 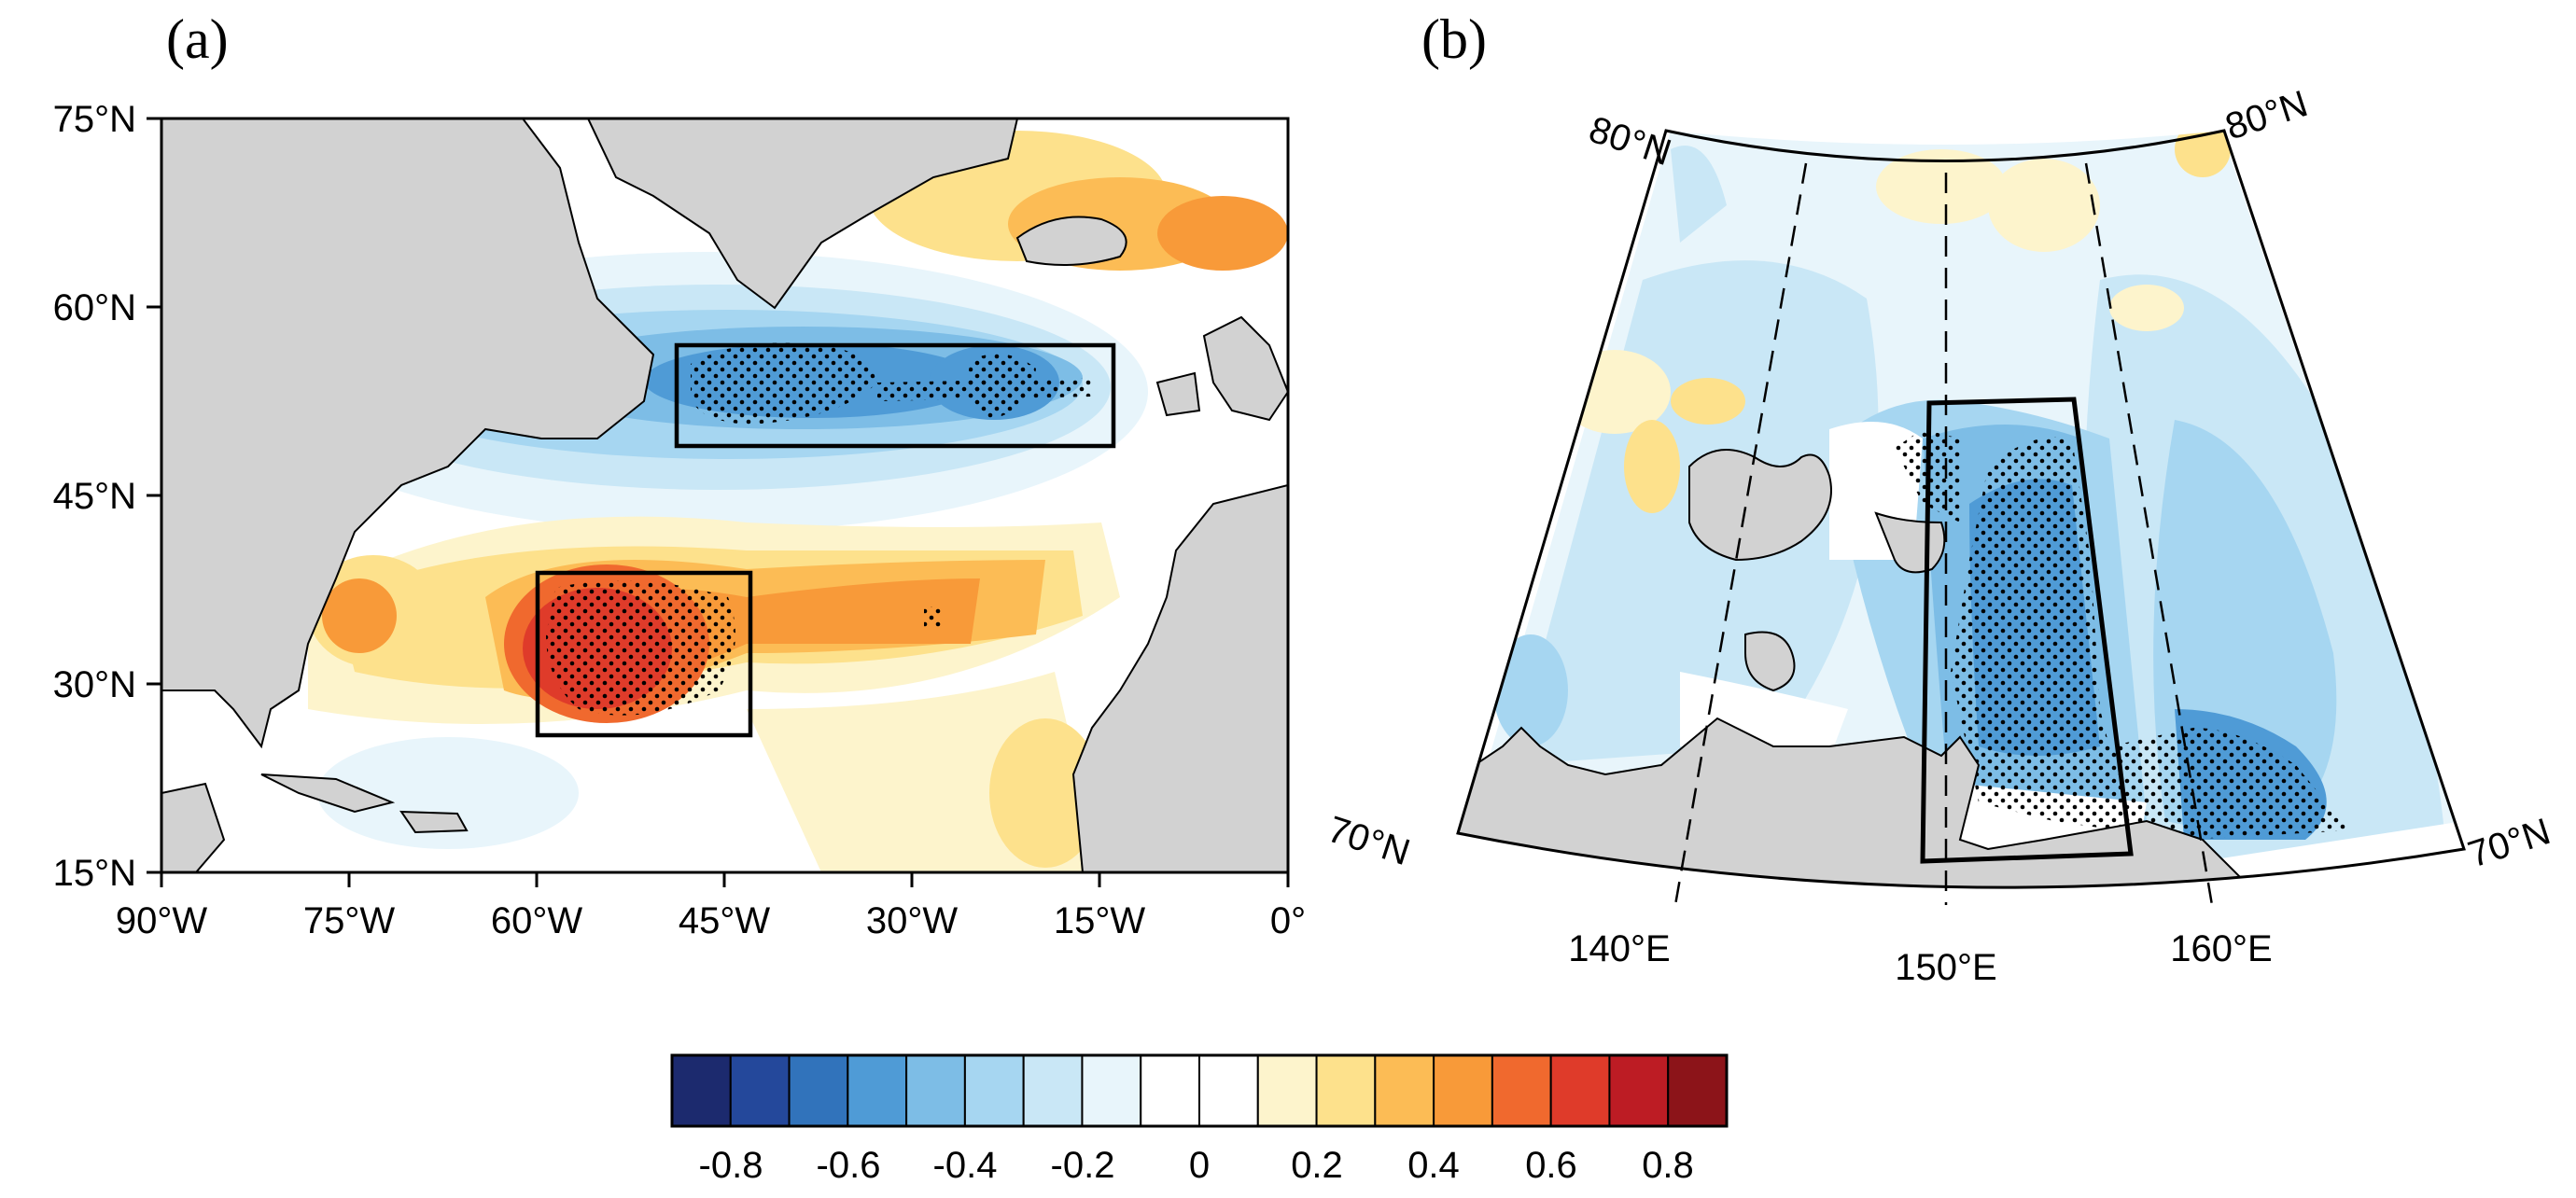 I want to click on lat-label-80n-right: 80°N, so click(x=2266, y=115).